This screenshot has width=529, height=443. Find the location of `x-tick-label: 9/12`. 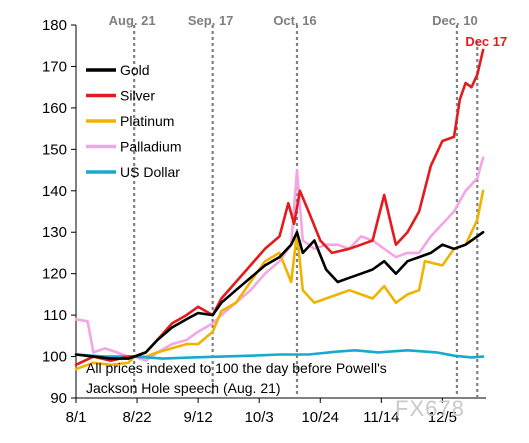

x-tick-label: 9/12 is located at coordinates (198, 417).